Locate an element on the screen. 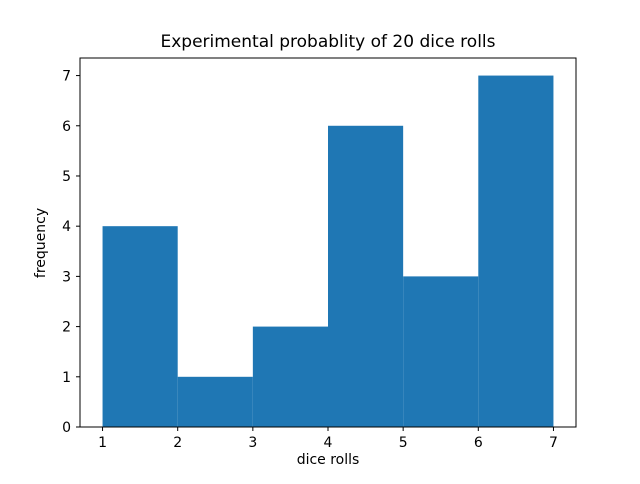 Image resolution: width=640 pixels, height=484 pixels. y-axis-ticks: 0 1 2 3 4 5 6 7 is located at coordinates (71, 252).